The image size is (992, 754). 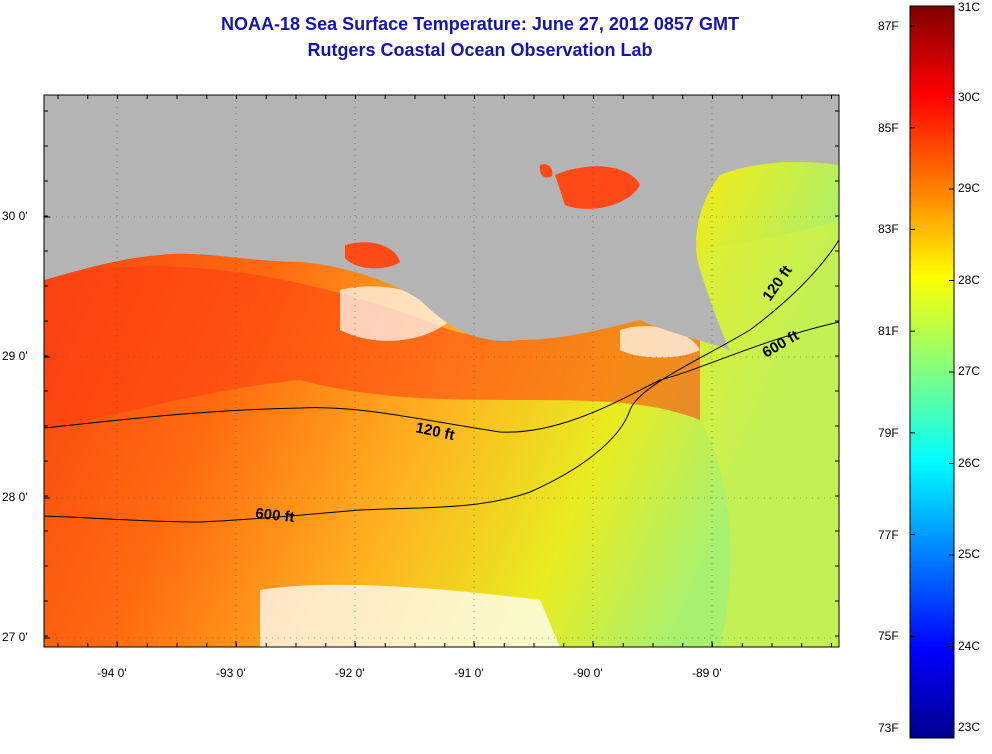 I want to click on lon-tick-label: -92 0', so click(x=350, y=673).